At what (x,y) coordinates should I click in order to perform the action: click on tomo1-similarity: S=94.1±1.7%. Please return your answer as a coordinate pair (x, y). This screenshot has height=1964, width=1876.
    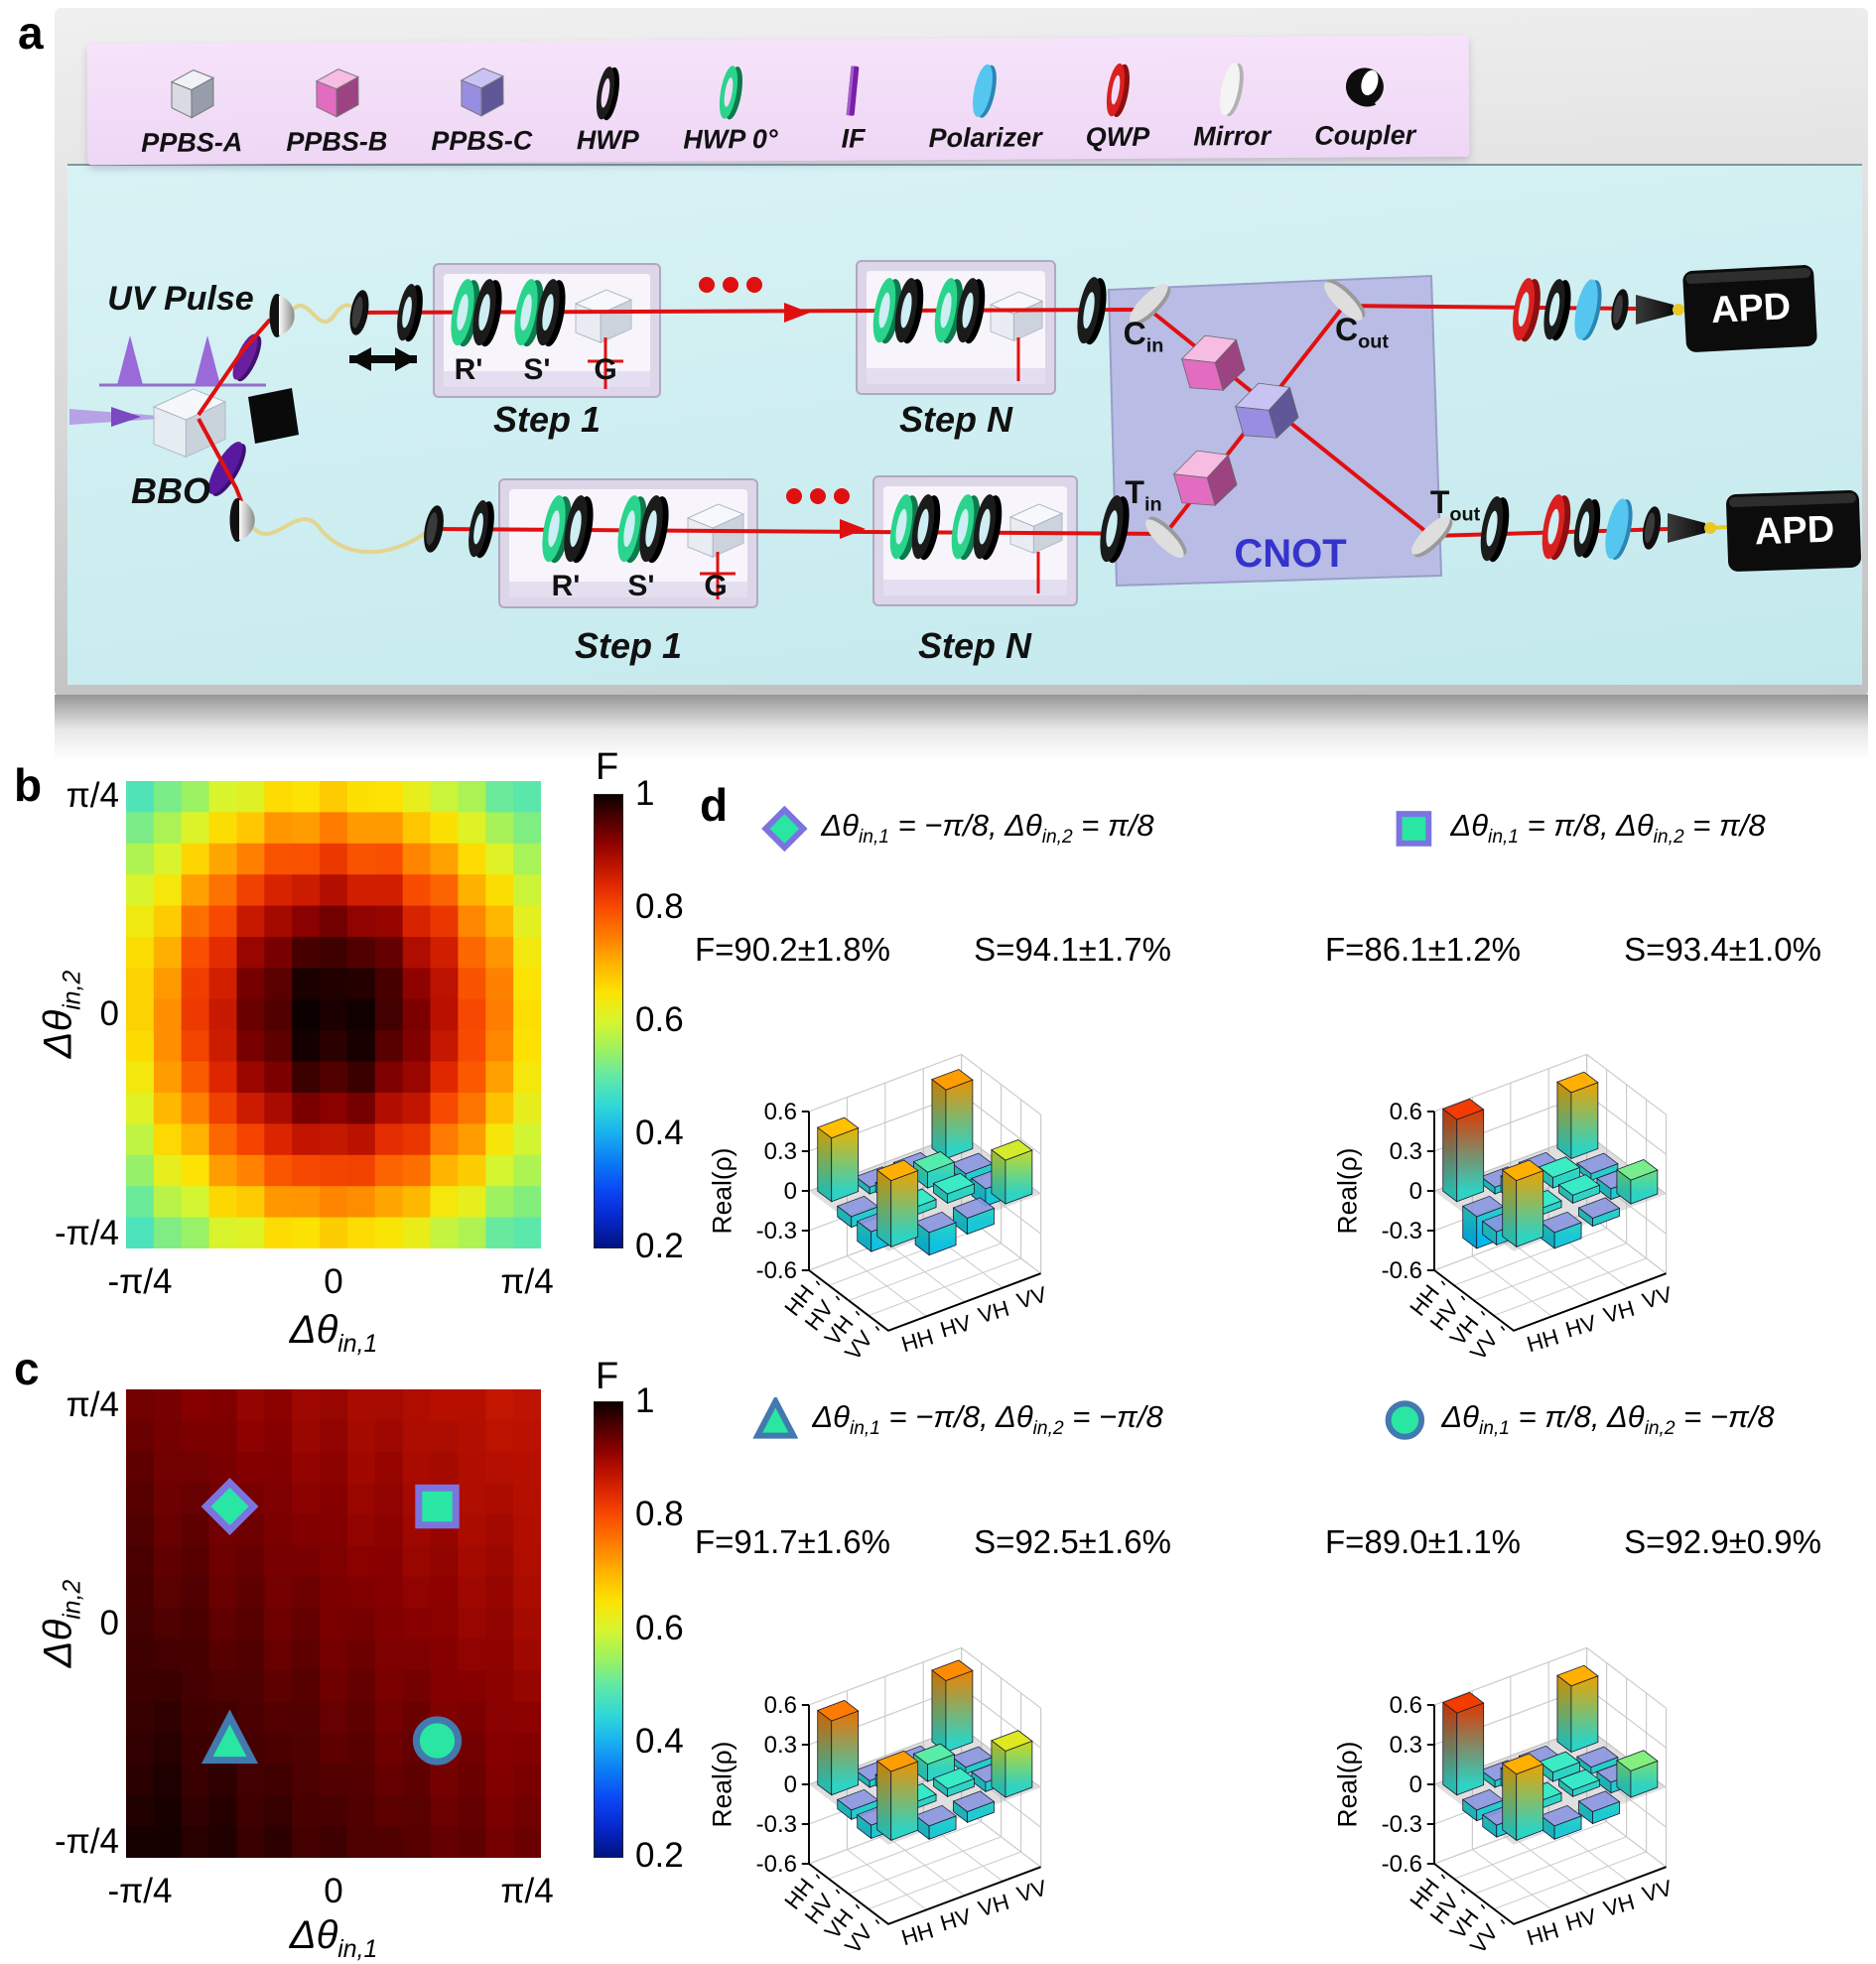
    Looking at the image, I should click on (1072, 950).